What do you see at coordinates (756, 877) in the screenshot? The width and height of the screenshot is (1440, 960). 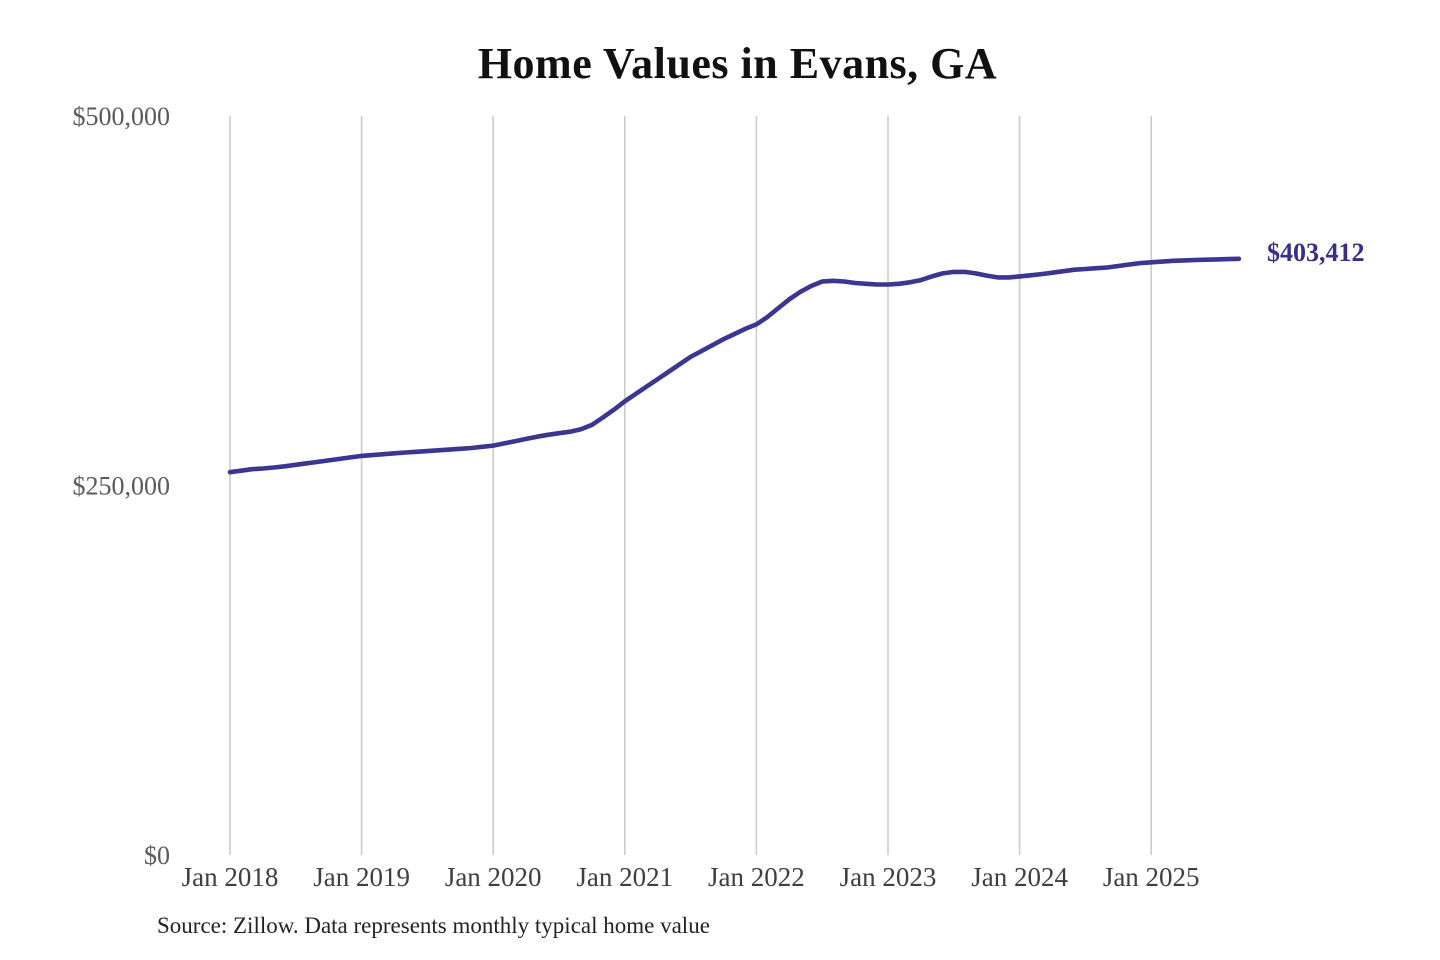 I see `x-tick-label: Jan 2022` at bounding box center [756, 877].